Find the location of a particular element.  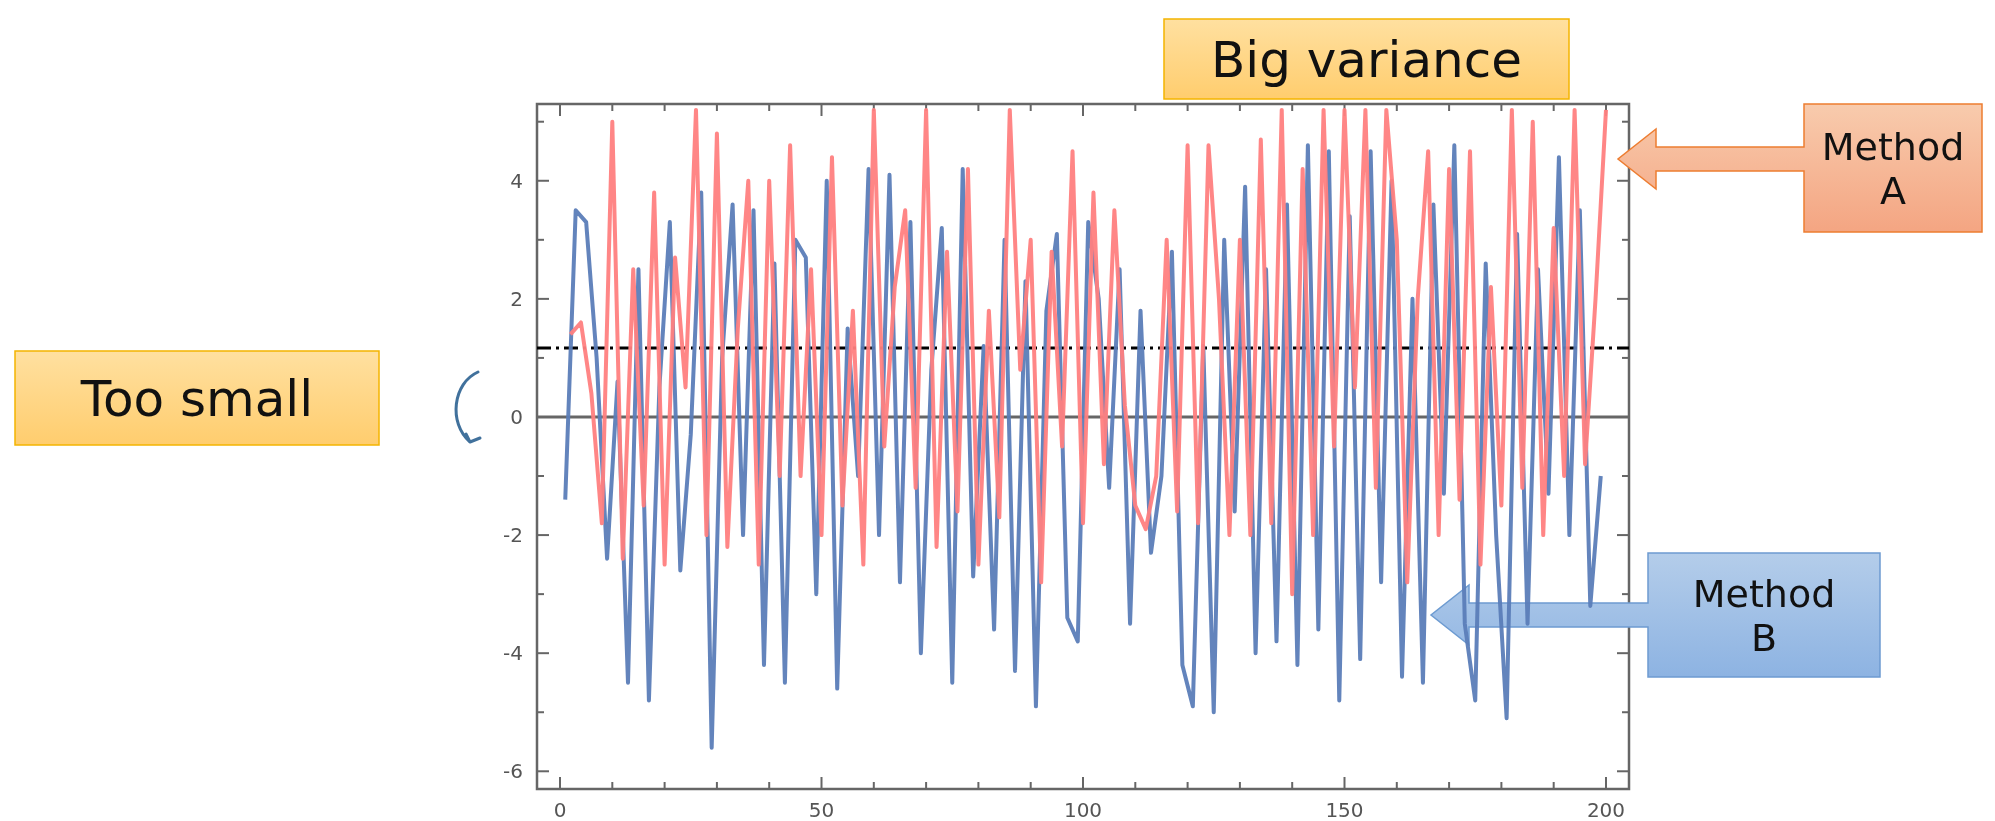

text: Too small is located at coordinates (196, 399).